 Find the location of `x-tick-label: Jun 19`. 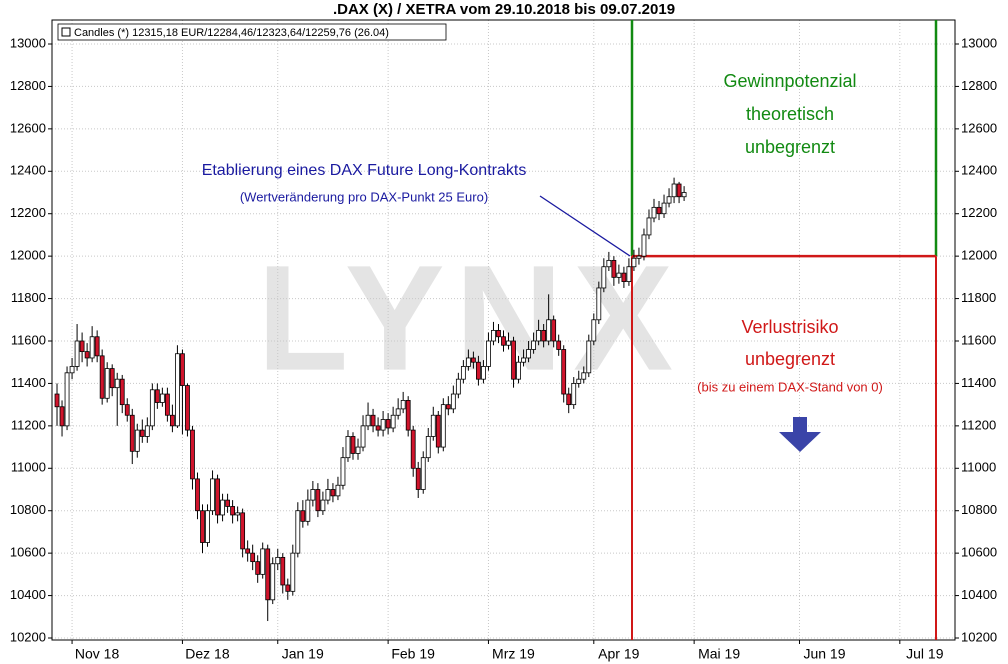

x-tick-label: Jun 19 is located at coordinates (824, 654).